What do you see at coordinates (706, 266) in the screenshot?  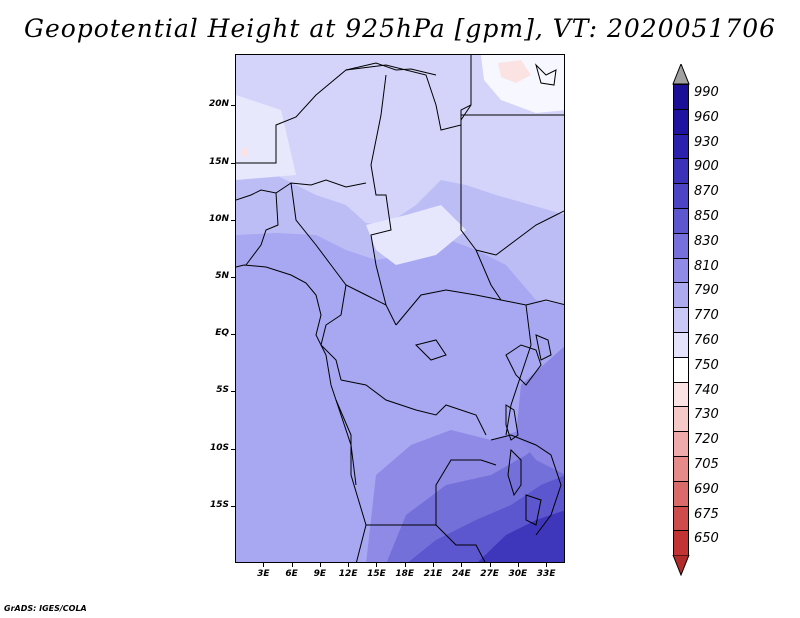 I see `colorbar-level-label: 810` at bounding box center [706, 266].